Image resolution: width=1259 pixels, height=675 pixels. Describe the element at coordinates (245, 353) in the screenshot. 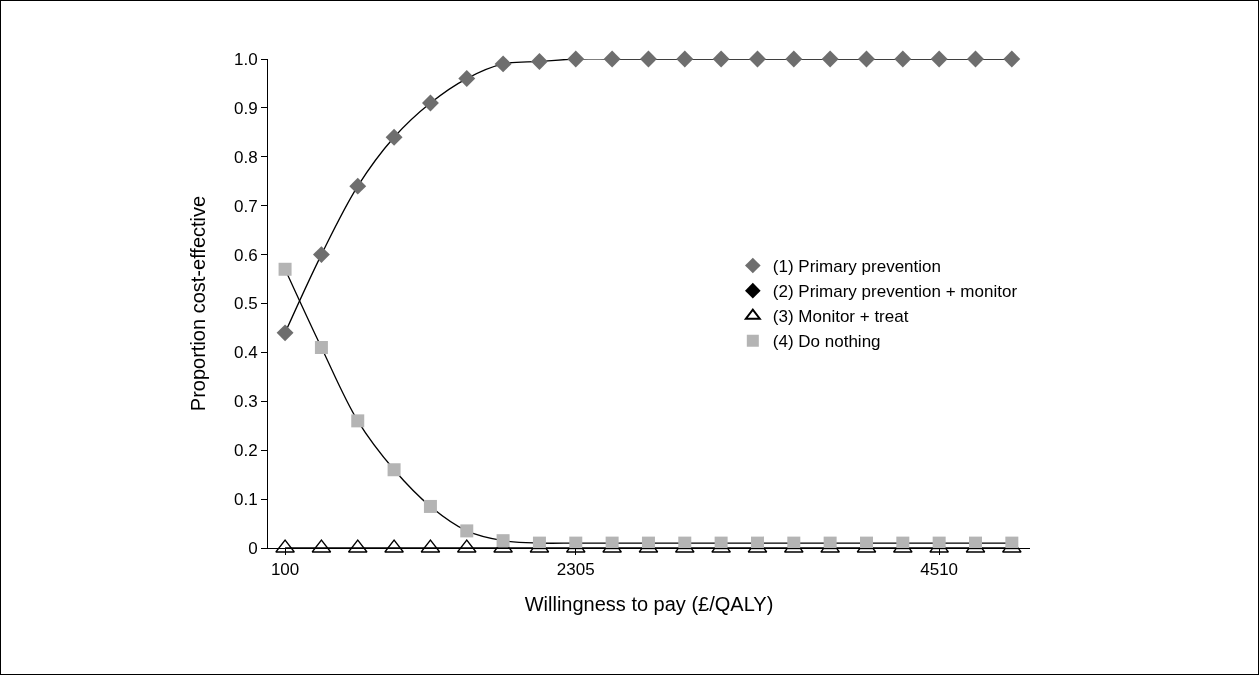

I see `y-tick-label: 0.4` at that location.